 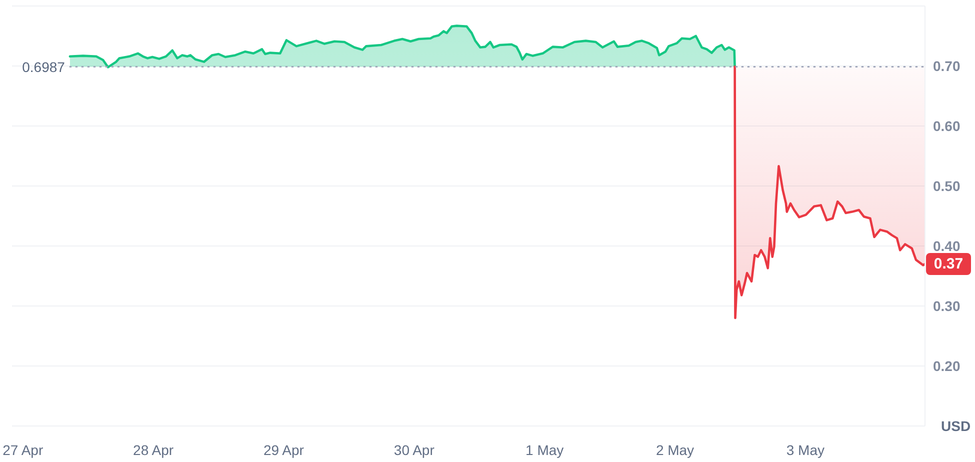 What do you see at coordinates (414, 450) in the screenshot?
I see `x-tick-label: 30 Apr` at bounding box center [414, 450].